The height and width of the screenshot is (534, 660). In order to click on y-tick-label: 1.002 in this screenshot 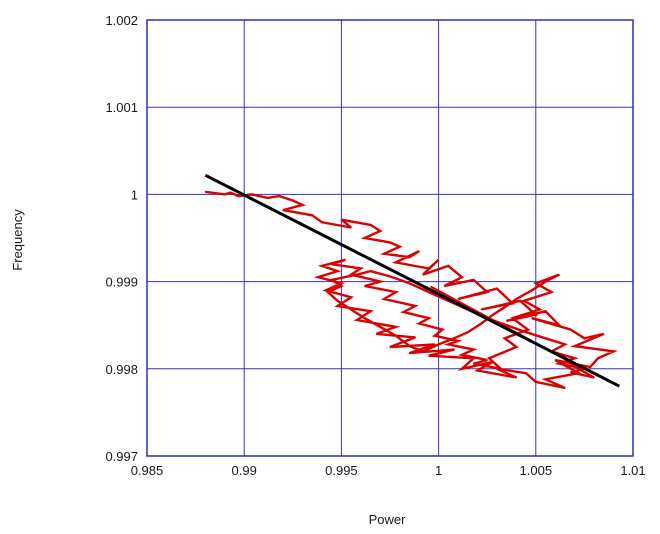, I will do `click(121, 20)`.